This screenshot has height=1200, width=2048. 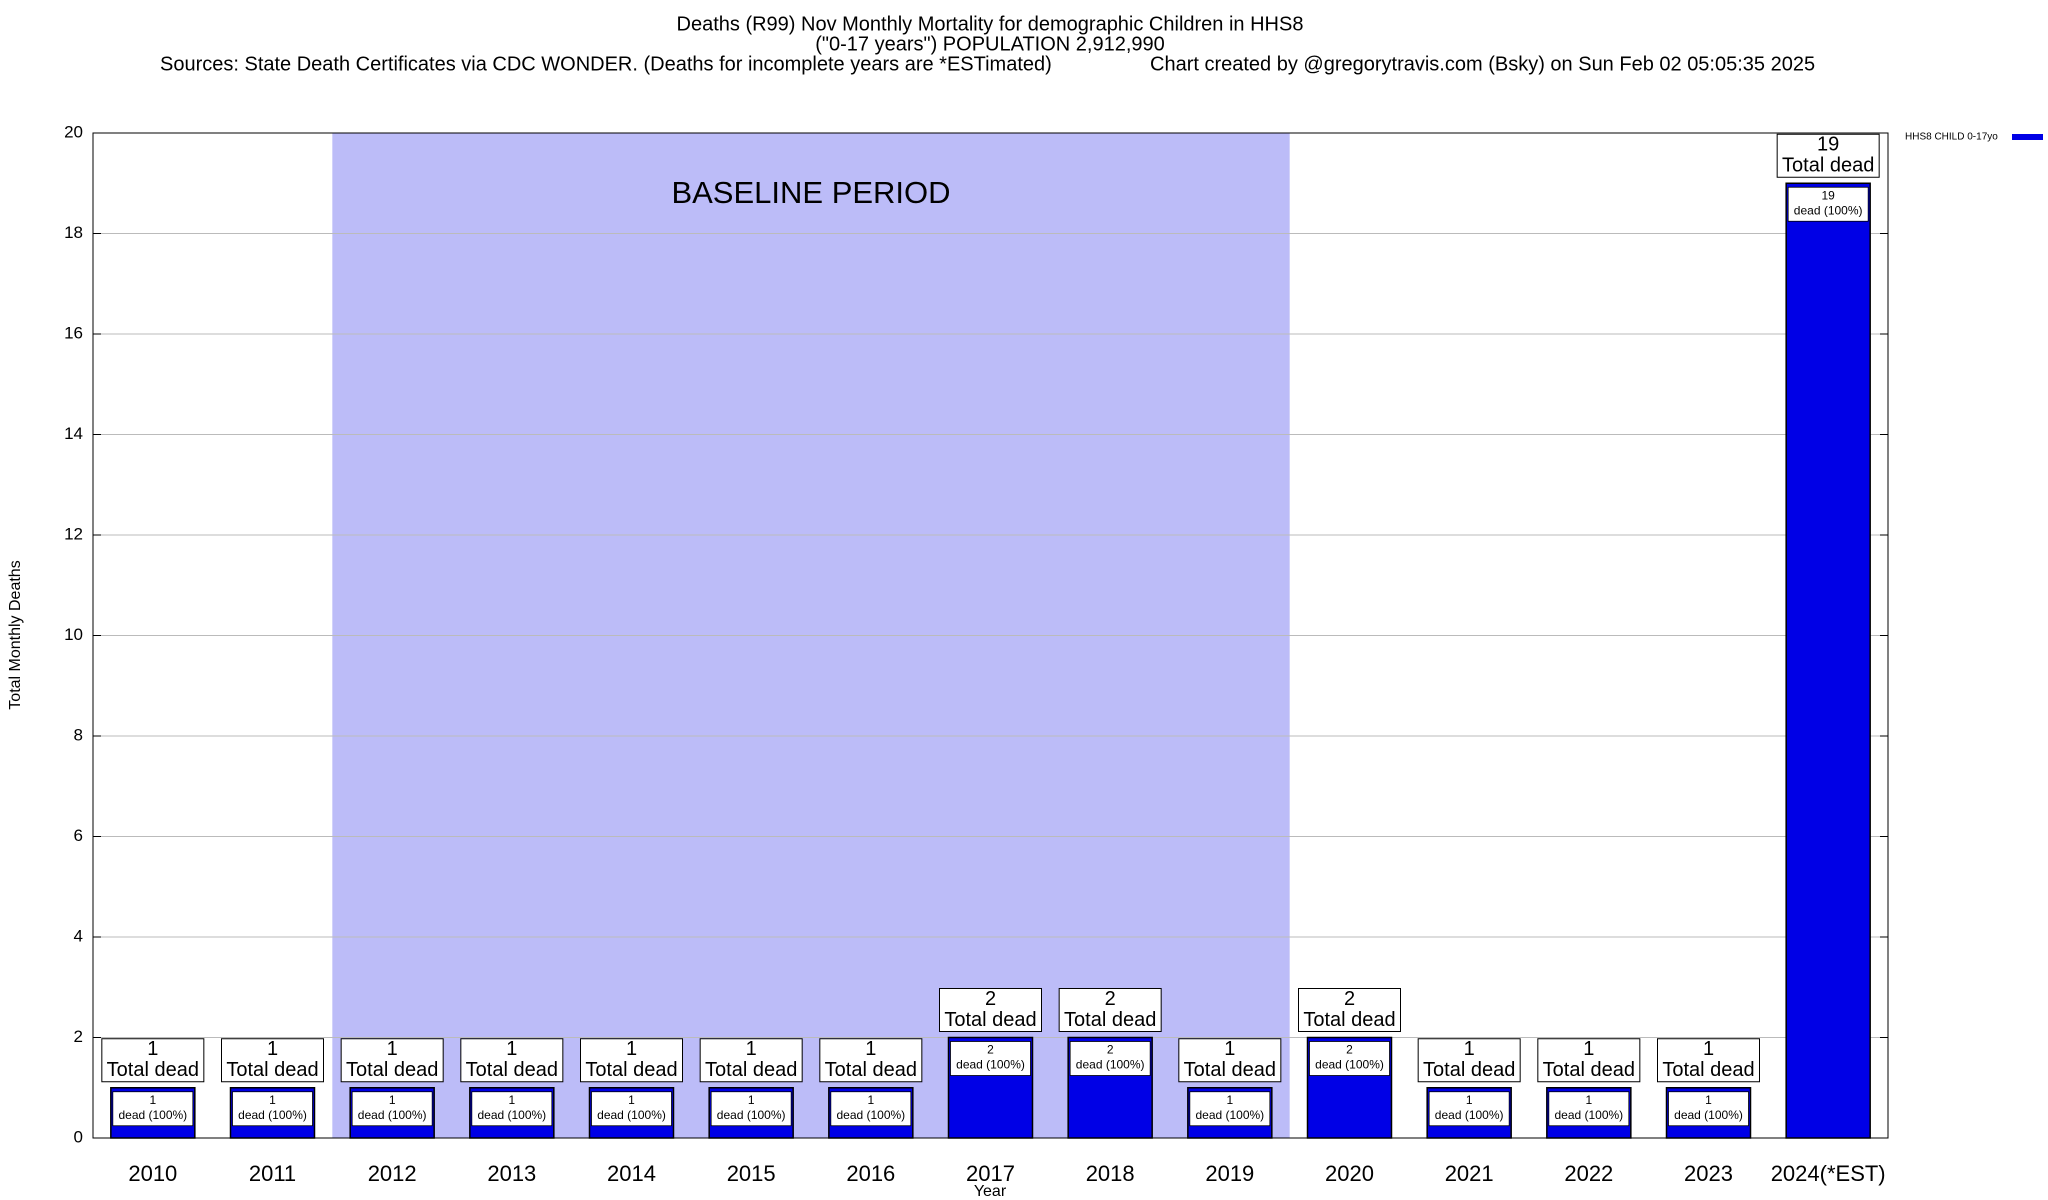 I want to click on x-tick-label: 2023, so click(x=1708, y=1173).